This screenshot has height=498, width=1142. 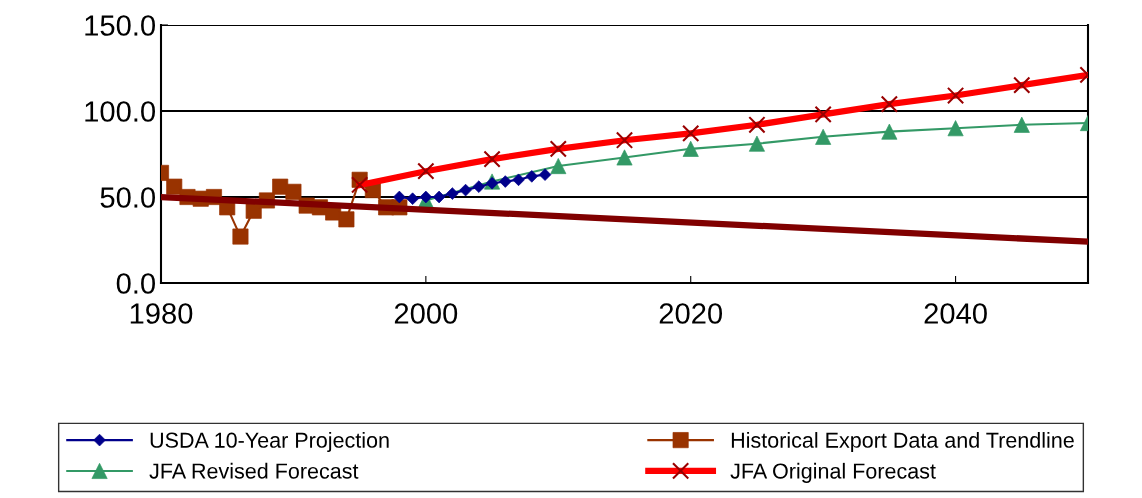 I want to click on y-tick-label: 150.0, so click(x=120, y=25).